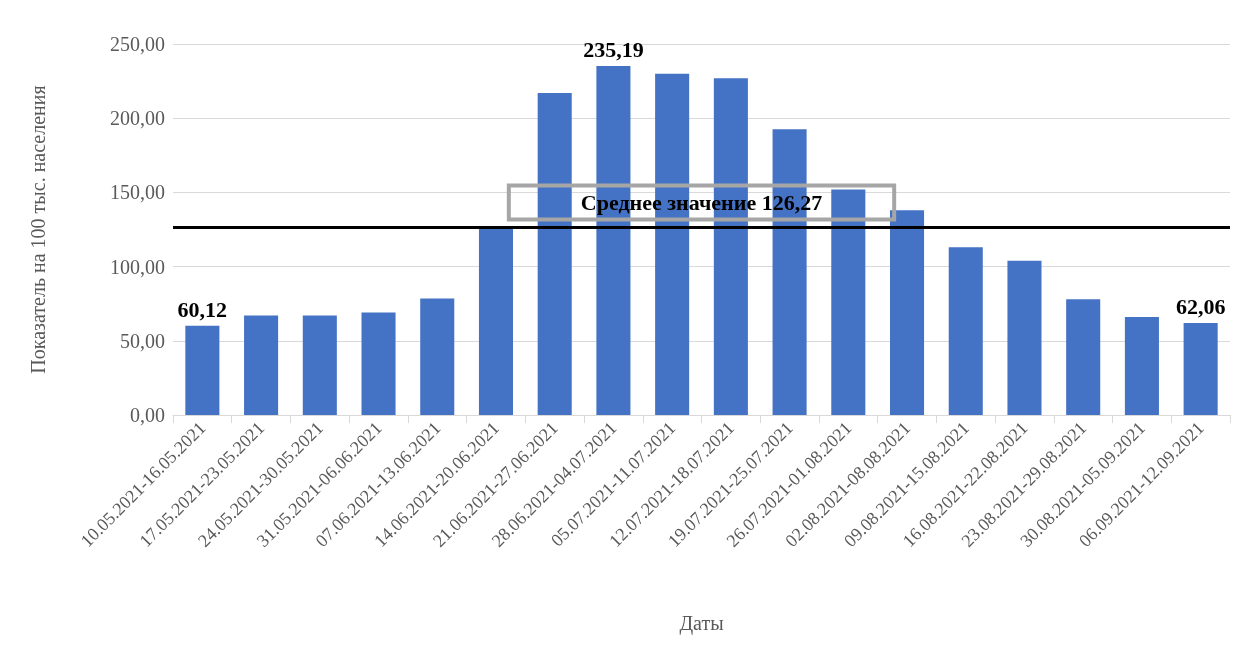 Image resolution: width=1246 pixels, height=646 pixels. Describe the element at coordinates (137, 192) in the screenshot. I see `y-tick-label: 150,00` at that location.